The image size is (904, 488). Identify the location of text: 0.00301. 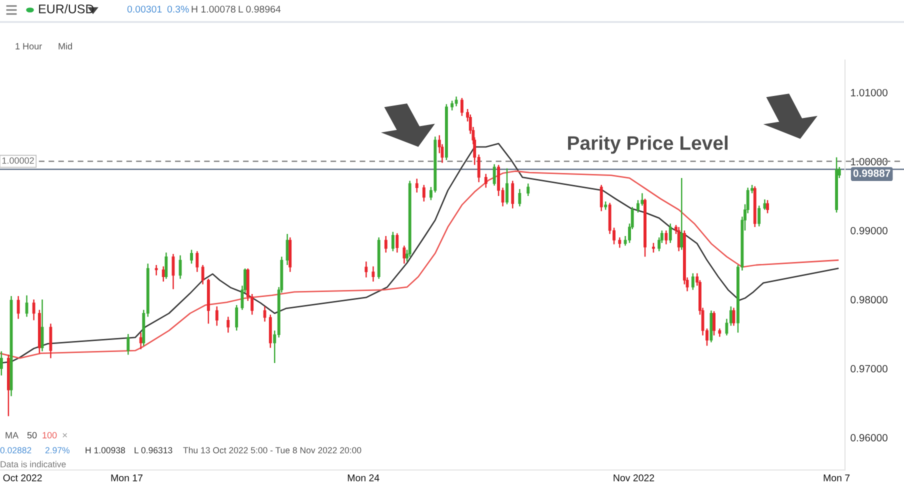
(144, 9).